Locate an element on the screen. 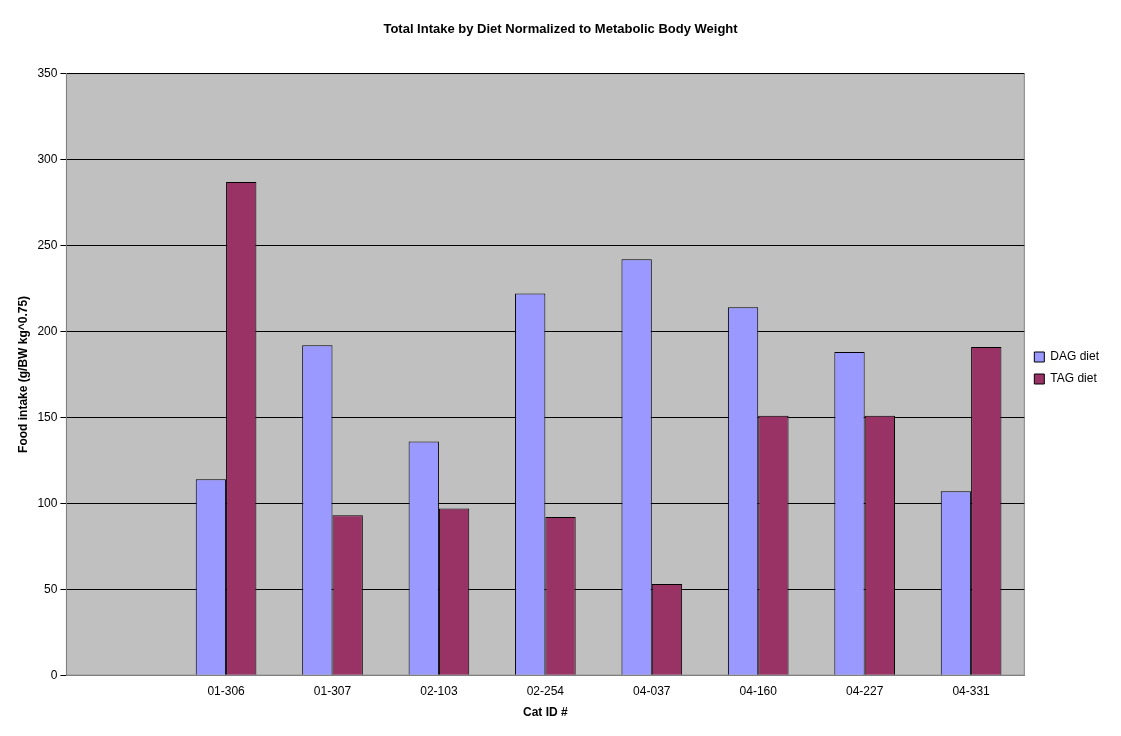  y-tick-label: 0 is located at coordinates (54, 674).